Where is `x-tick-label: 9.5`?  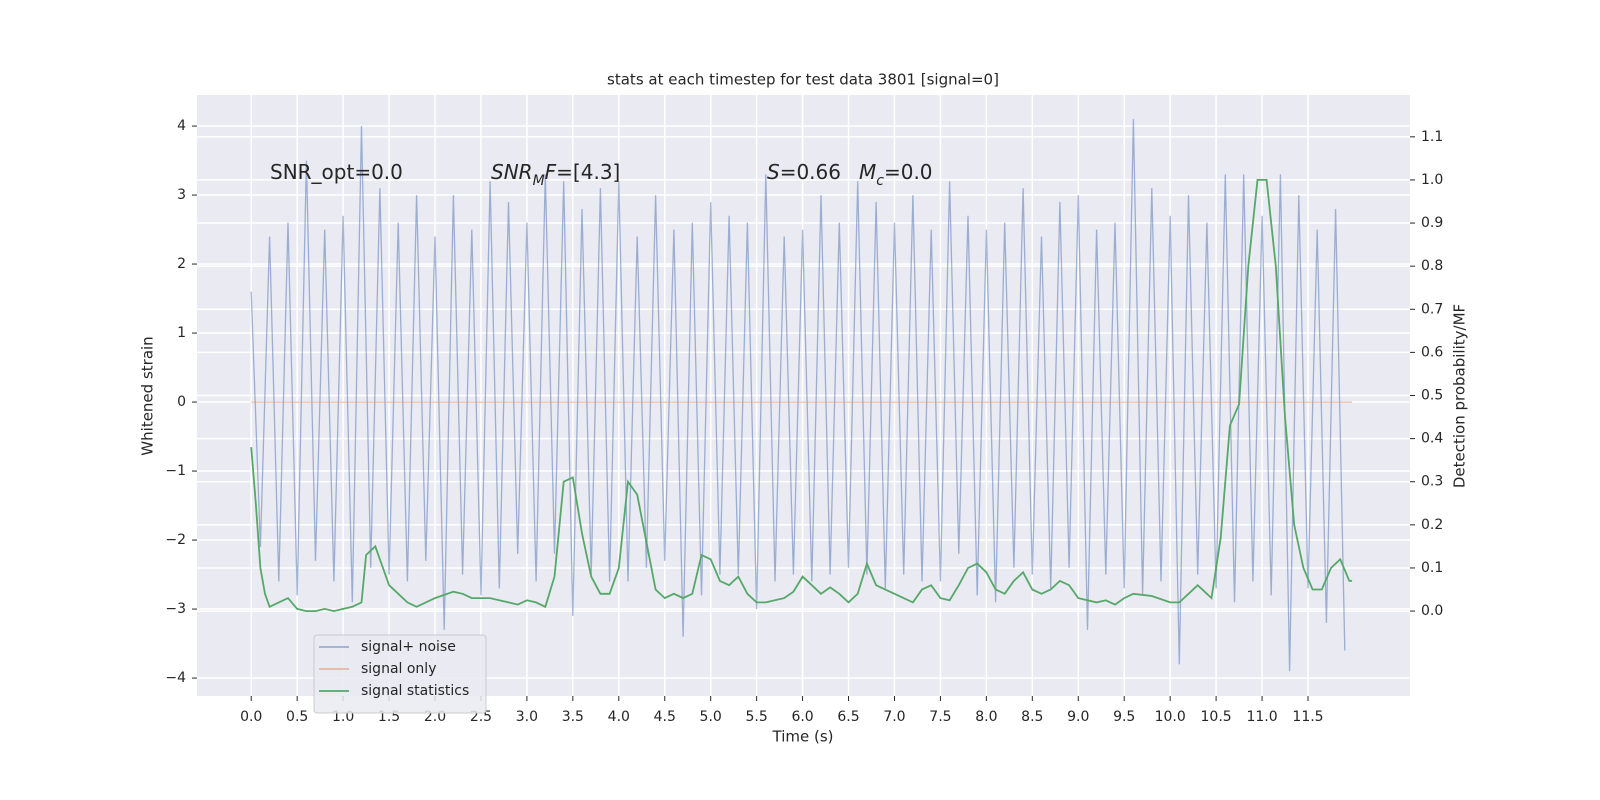
x-tick-label: 9.5 is located at coordinates (1124, 717).